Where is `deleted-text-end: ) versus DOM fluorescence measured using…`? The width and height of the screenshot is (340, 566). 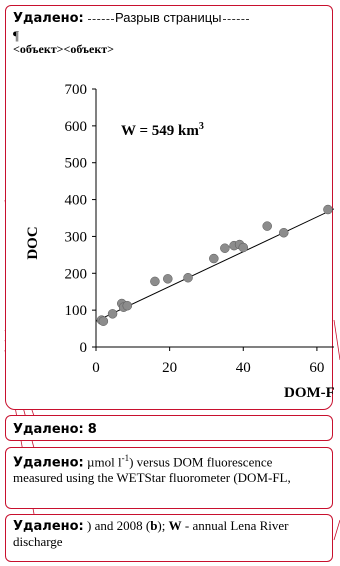 deleted-text-end: ) versus DOM fluorescence measured using… is located at coordinates (152, 470).